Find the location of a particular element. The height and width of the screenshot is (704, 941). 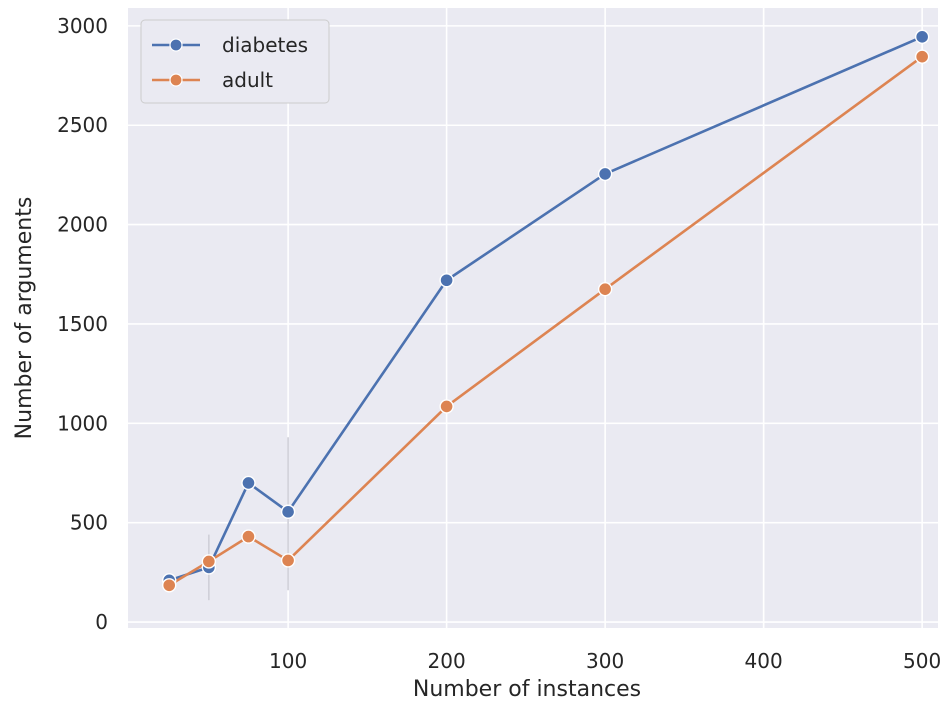

x-tick-label: 200 is located at coordinates (447, 661).